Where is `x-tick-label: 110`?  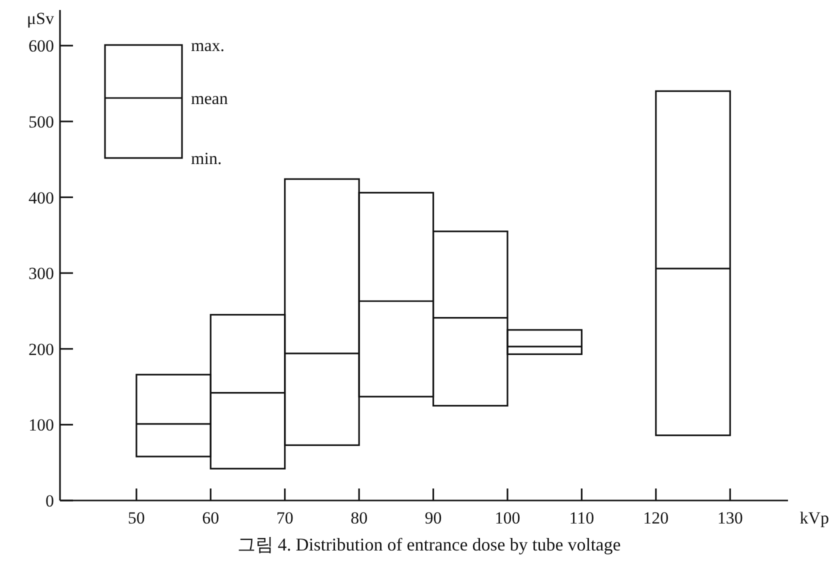
x-tick-label: 110 is located at coordinates (581, 518).